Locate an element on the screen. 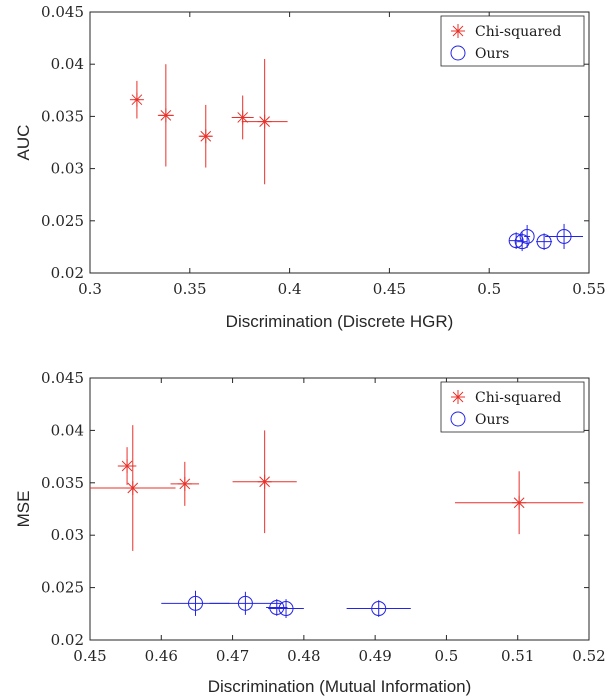 The height and width of the screenshot is (700, 611). x-axis-label: Discrimination (Mutual Information) is located at coordinates (340, 686).